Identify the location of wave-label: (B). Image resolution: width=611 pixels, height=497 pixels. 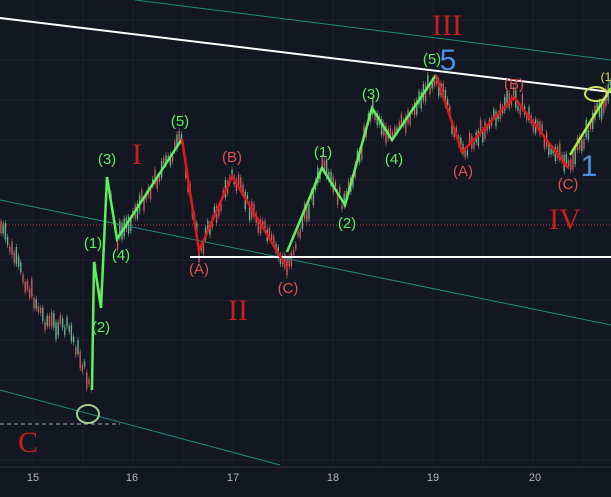
(232, 157).